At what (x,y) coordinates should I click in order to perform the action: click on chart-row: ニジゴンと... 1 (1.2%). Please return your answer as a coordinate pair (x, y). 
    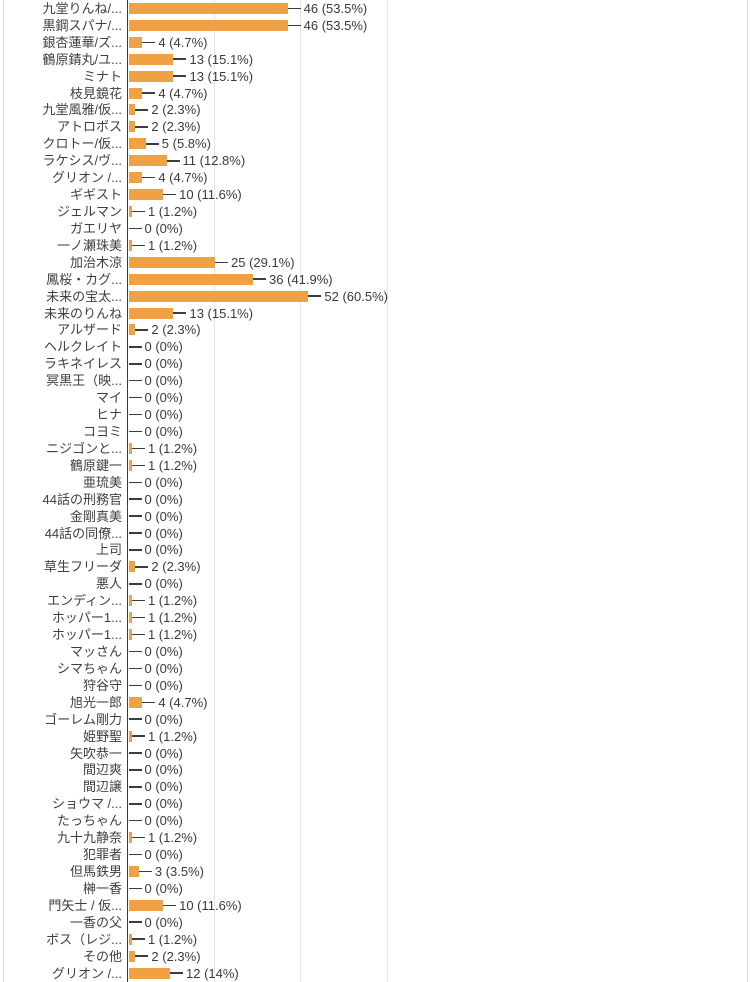
    Looking at the image, I should click on (375, 448).